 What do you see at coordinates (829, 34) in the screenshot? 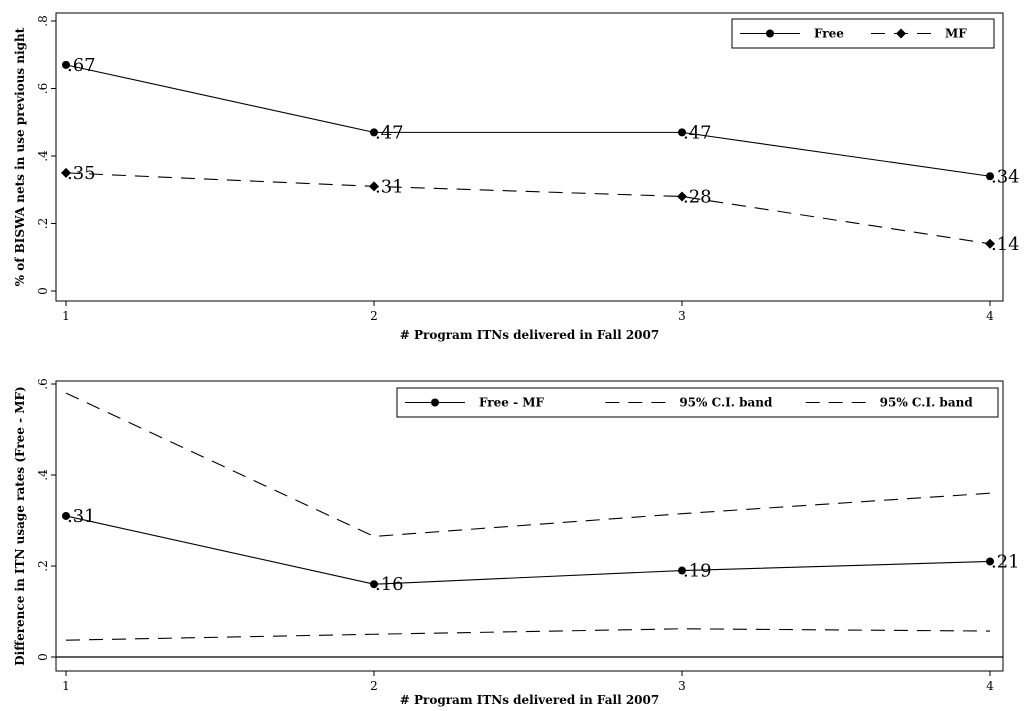
I see `legend-label: Free` at bounding box center [829, 34].